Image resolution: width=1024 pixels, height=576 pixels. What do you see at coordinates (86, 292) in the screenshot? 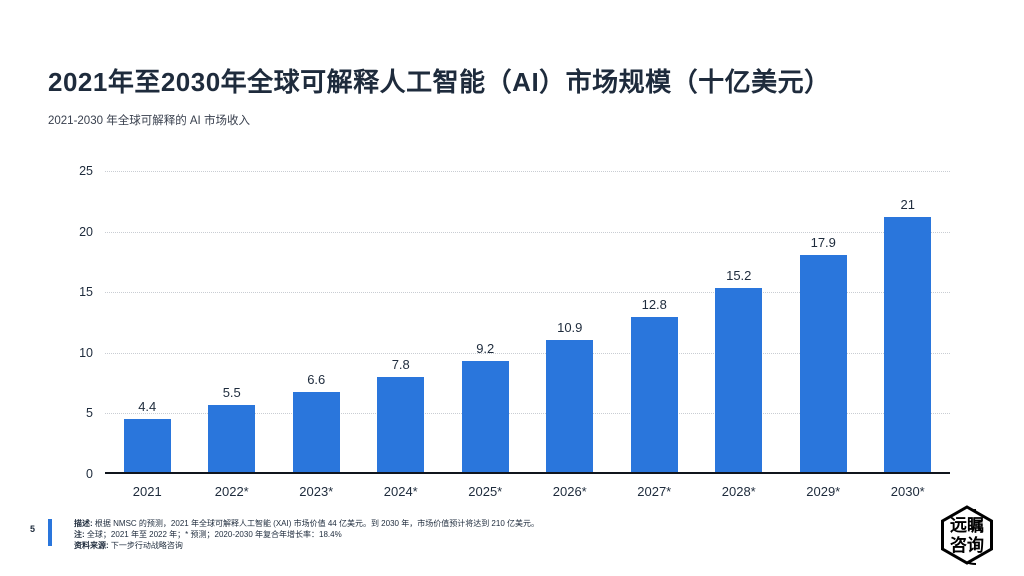
I see `y-tick-label-15: 15` at bounding box center [86, 292].